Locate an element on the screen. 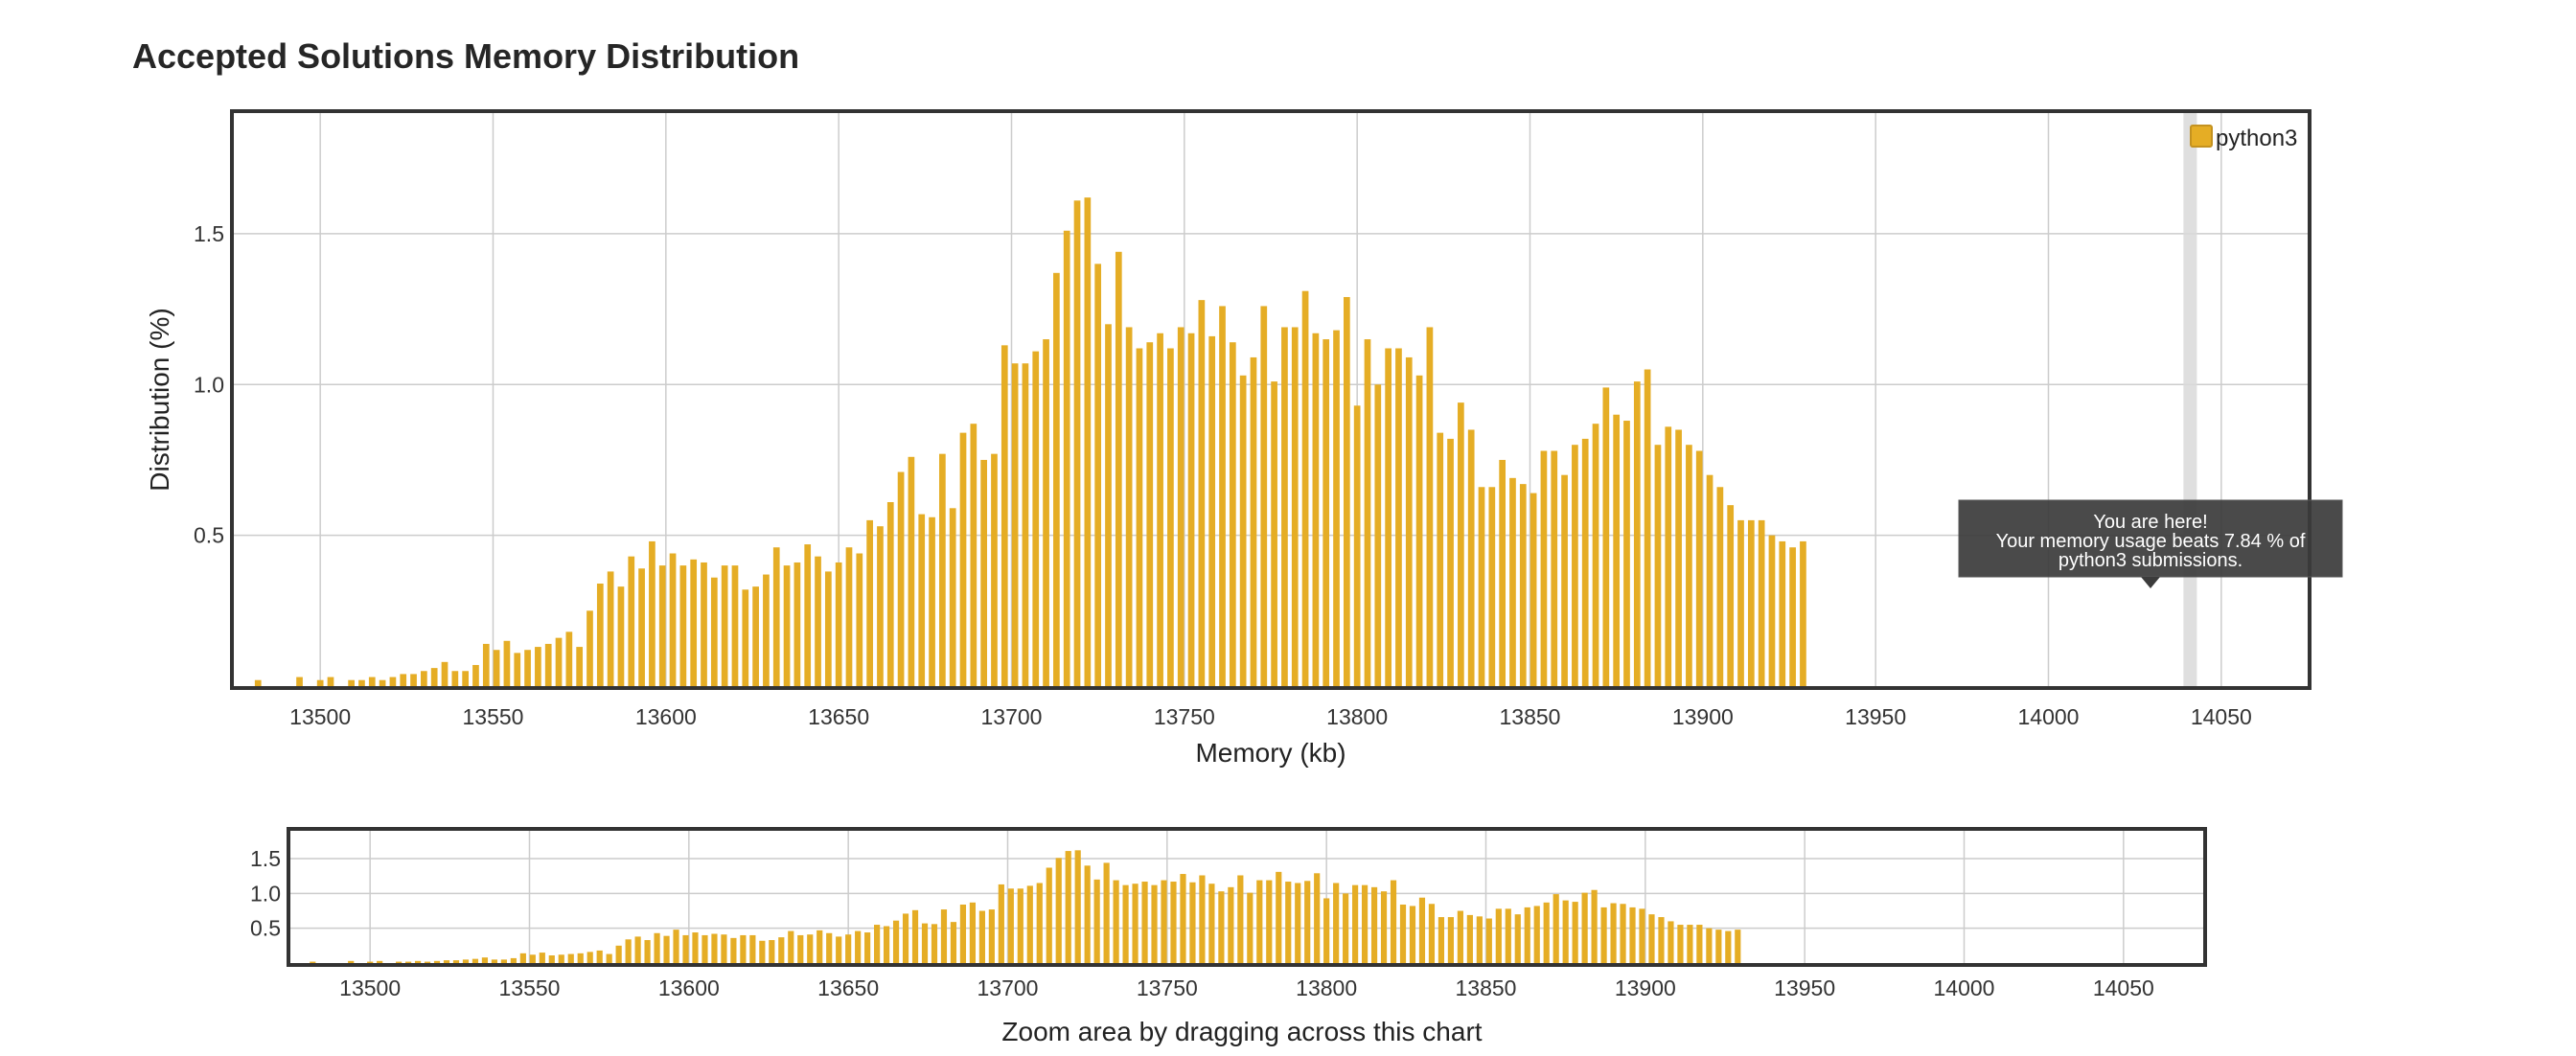 This screenshot has height=1056, width=2576. navigator-frame is located at coordinates (1247, 897).